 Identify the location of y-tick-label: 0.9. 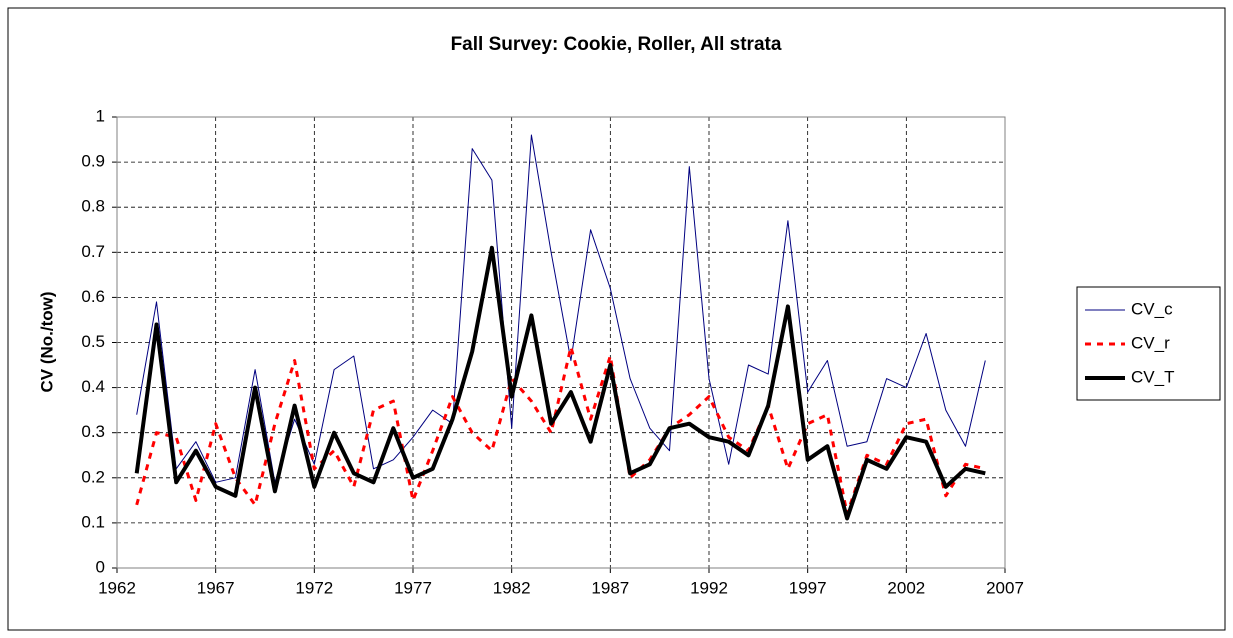
(93, 161).